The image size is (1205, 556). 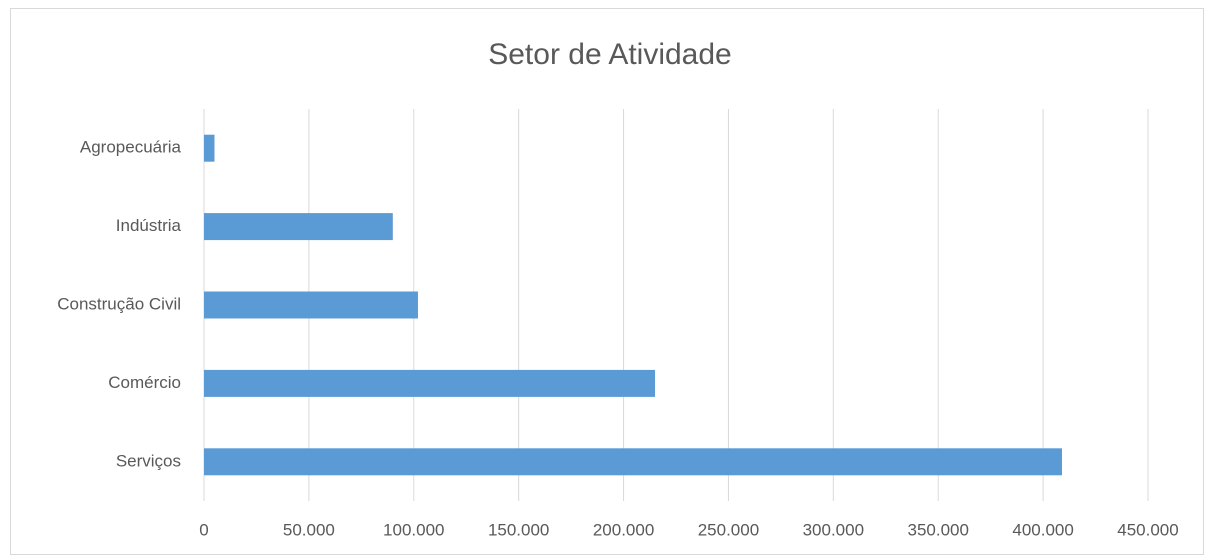 I want to click on x-tick-label: 0, so click(x=203, y=529).